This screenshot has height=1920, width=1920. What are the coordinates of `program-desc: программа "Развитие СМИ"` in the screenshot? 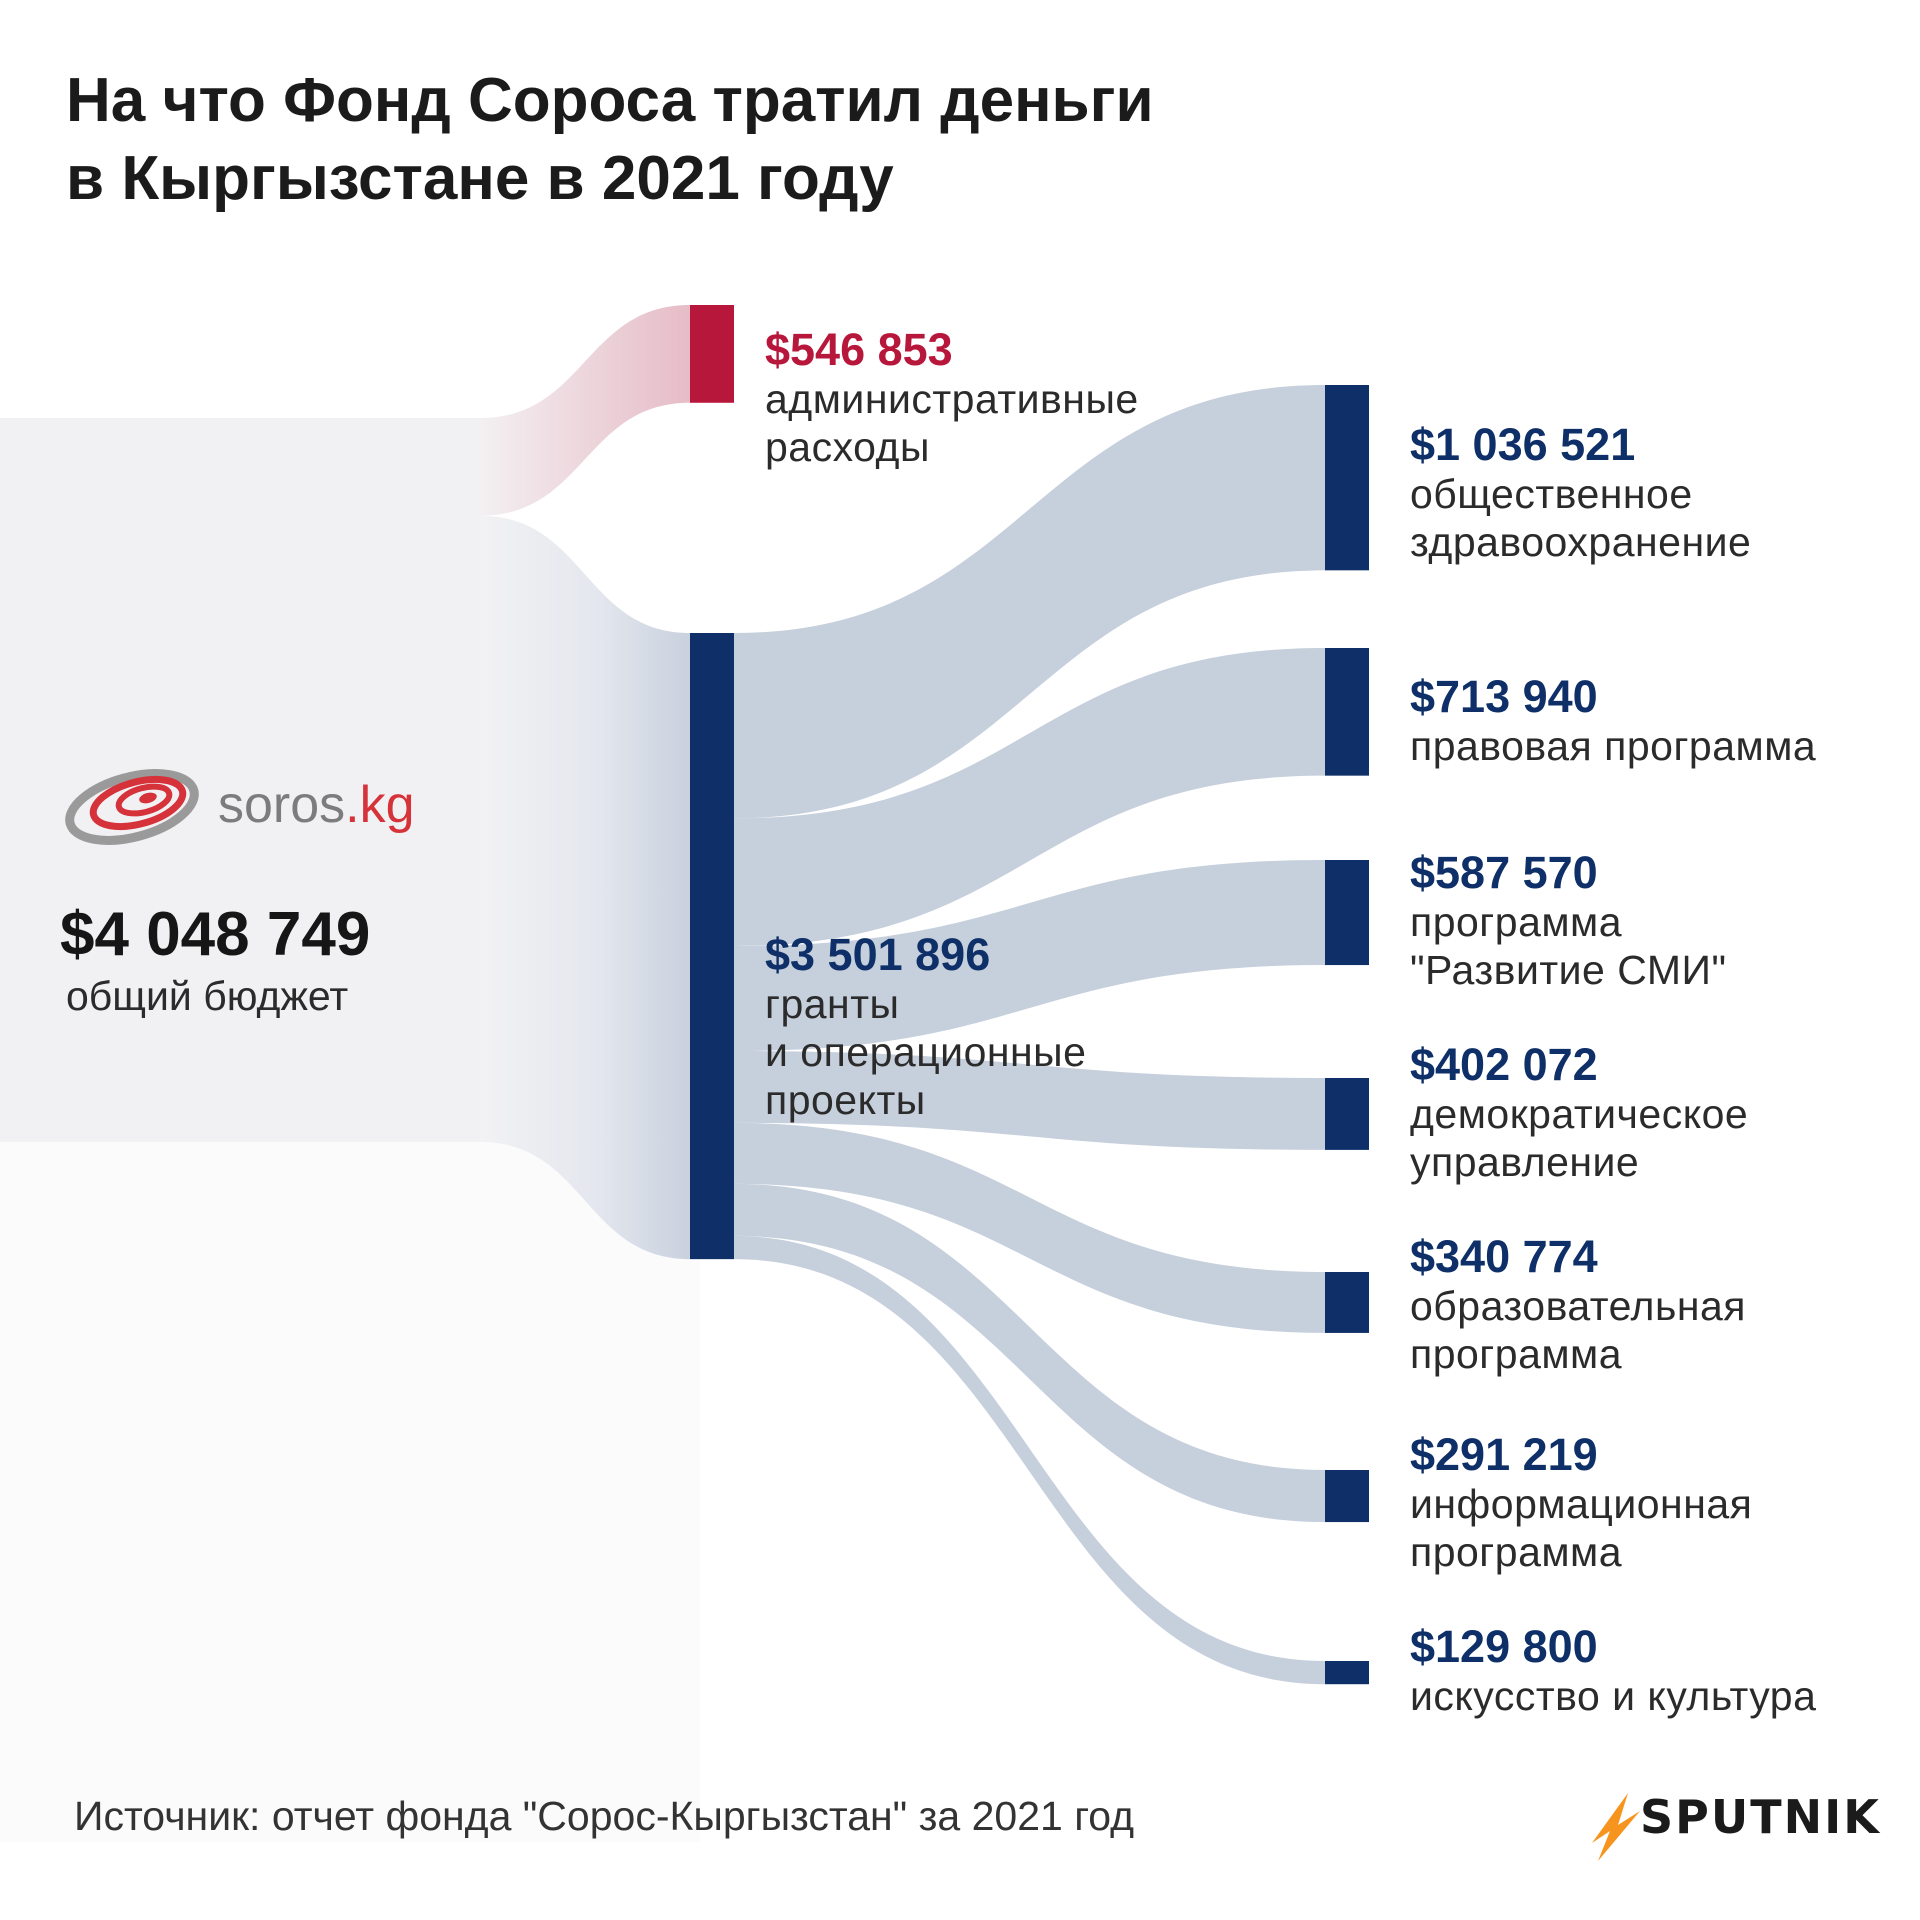 It's located at (1568, 946).